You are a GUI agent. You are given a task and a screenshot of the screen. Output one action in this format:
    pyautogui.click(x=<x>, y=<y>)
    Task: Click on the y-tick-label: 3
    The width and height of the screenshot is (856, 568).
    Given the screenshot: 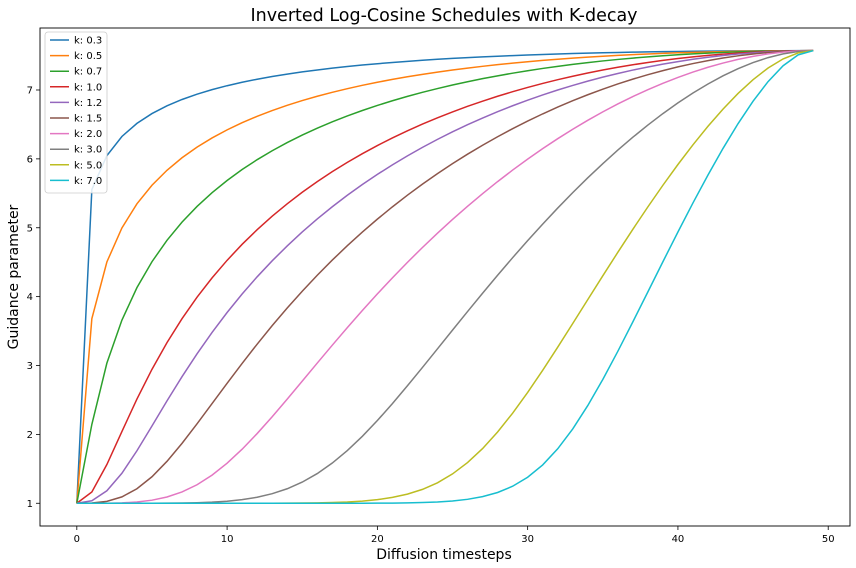 What is the action you would take?
    pyautogui.click(x=30, y=366)
    